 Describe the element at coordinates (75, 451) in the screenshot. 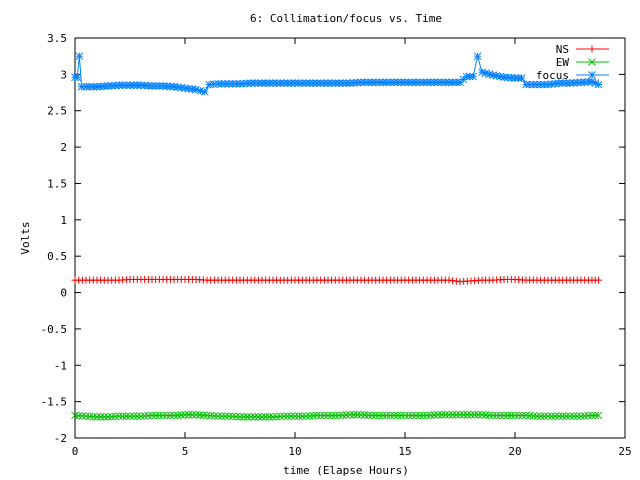

I see `x-tick-label: 0` at that location.